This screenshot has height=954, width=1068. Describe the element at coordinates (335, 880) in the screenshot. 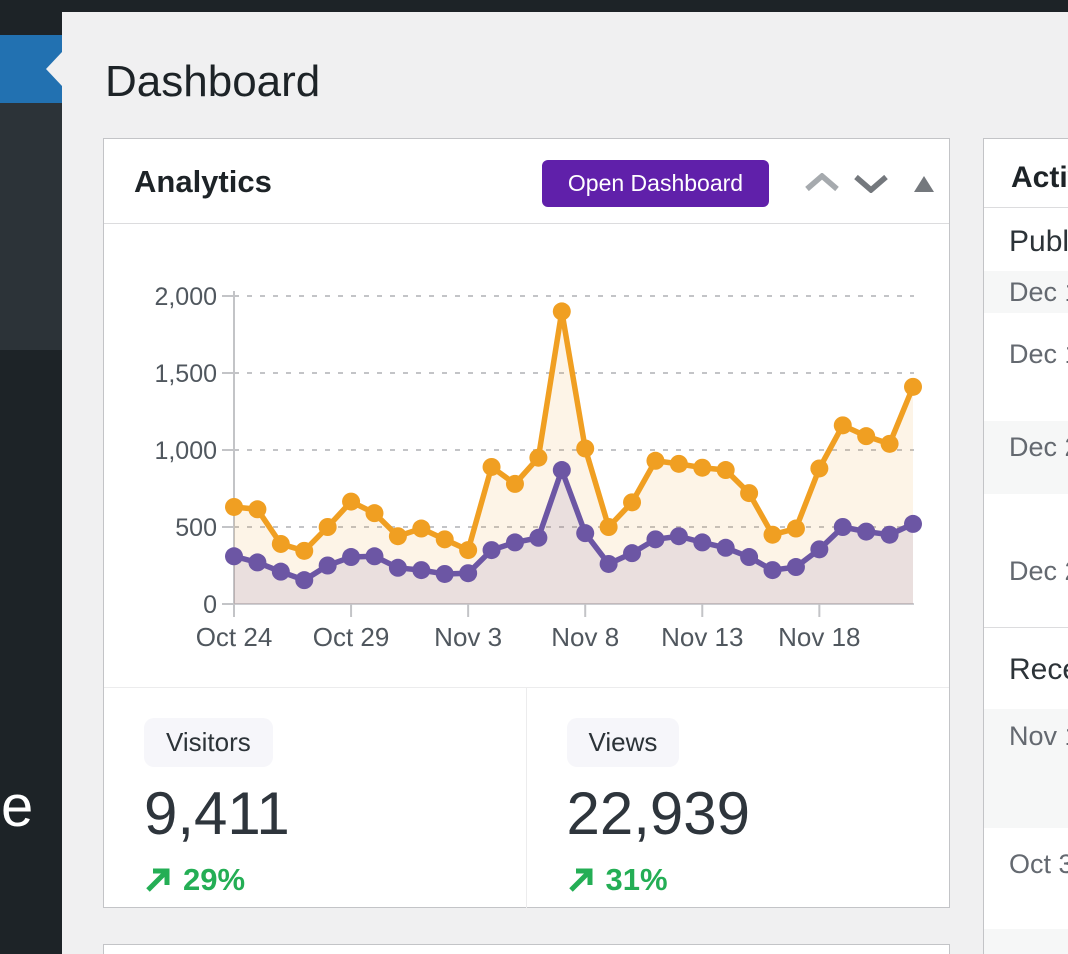

I see `visitors-stat-trend: 29%` at that location.